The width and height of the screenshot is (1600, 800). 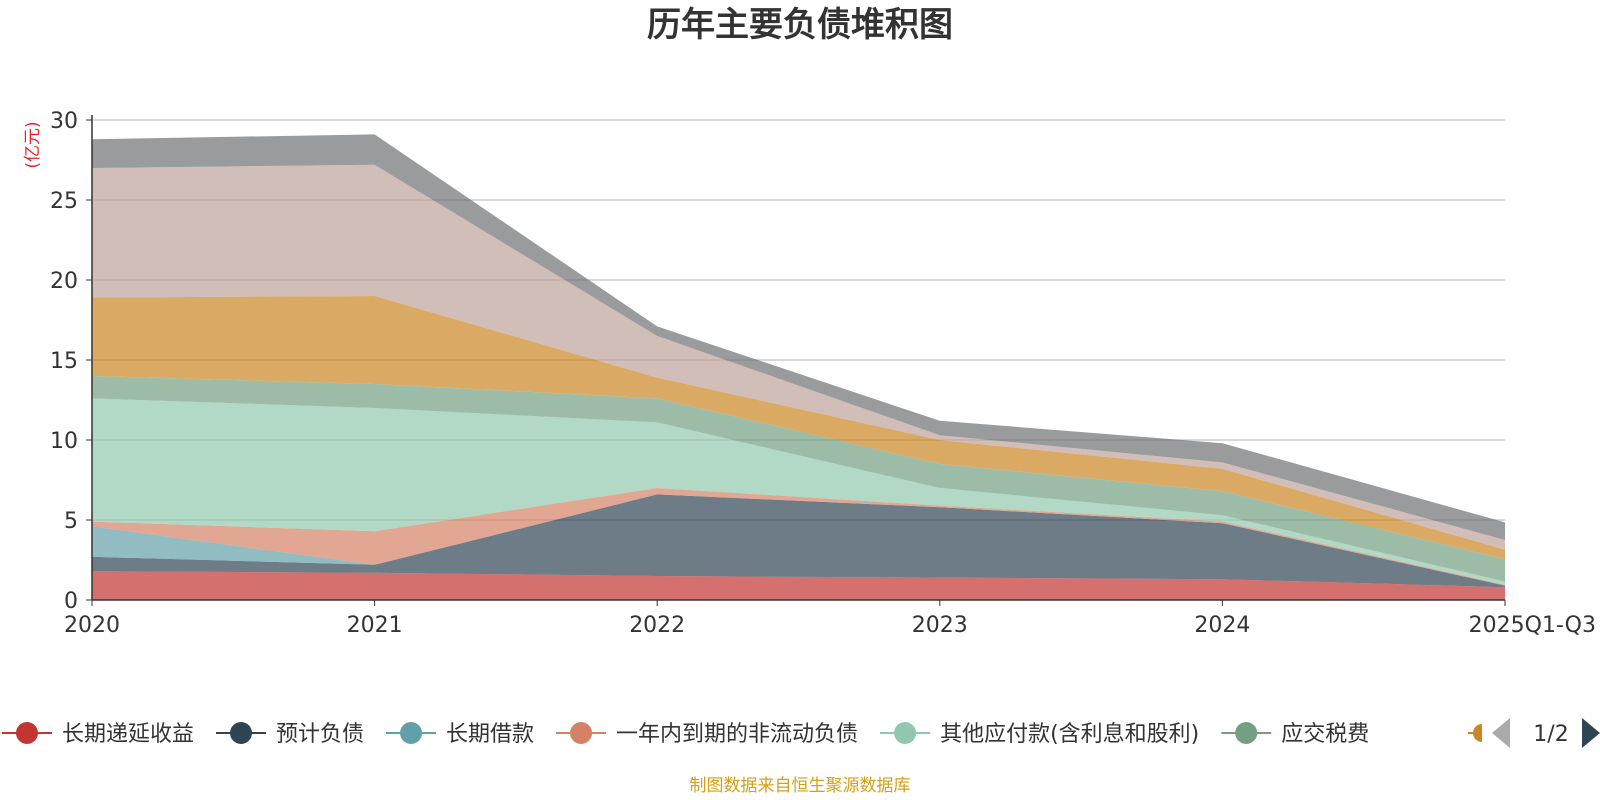 I want to click on legend-item: 预计负债, so click(x=290, y=734).